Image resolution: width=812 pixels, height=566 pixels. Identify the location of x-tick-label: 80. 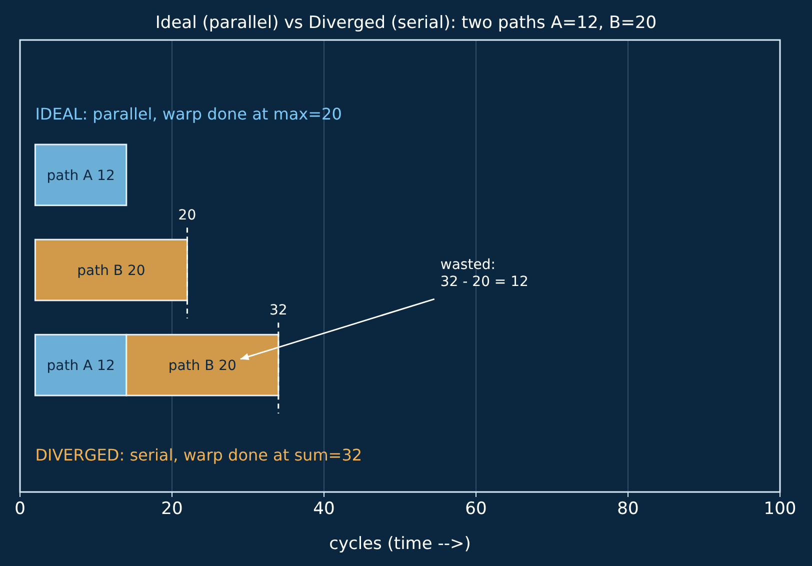
(628, 509).